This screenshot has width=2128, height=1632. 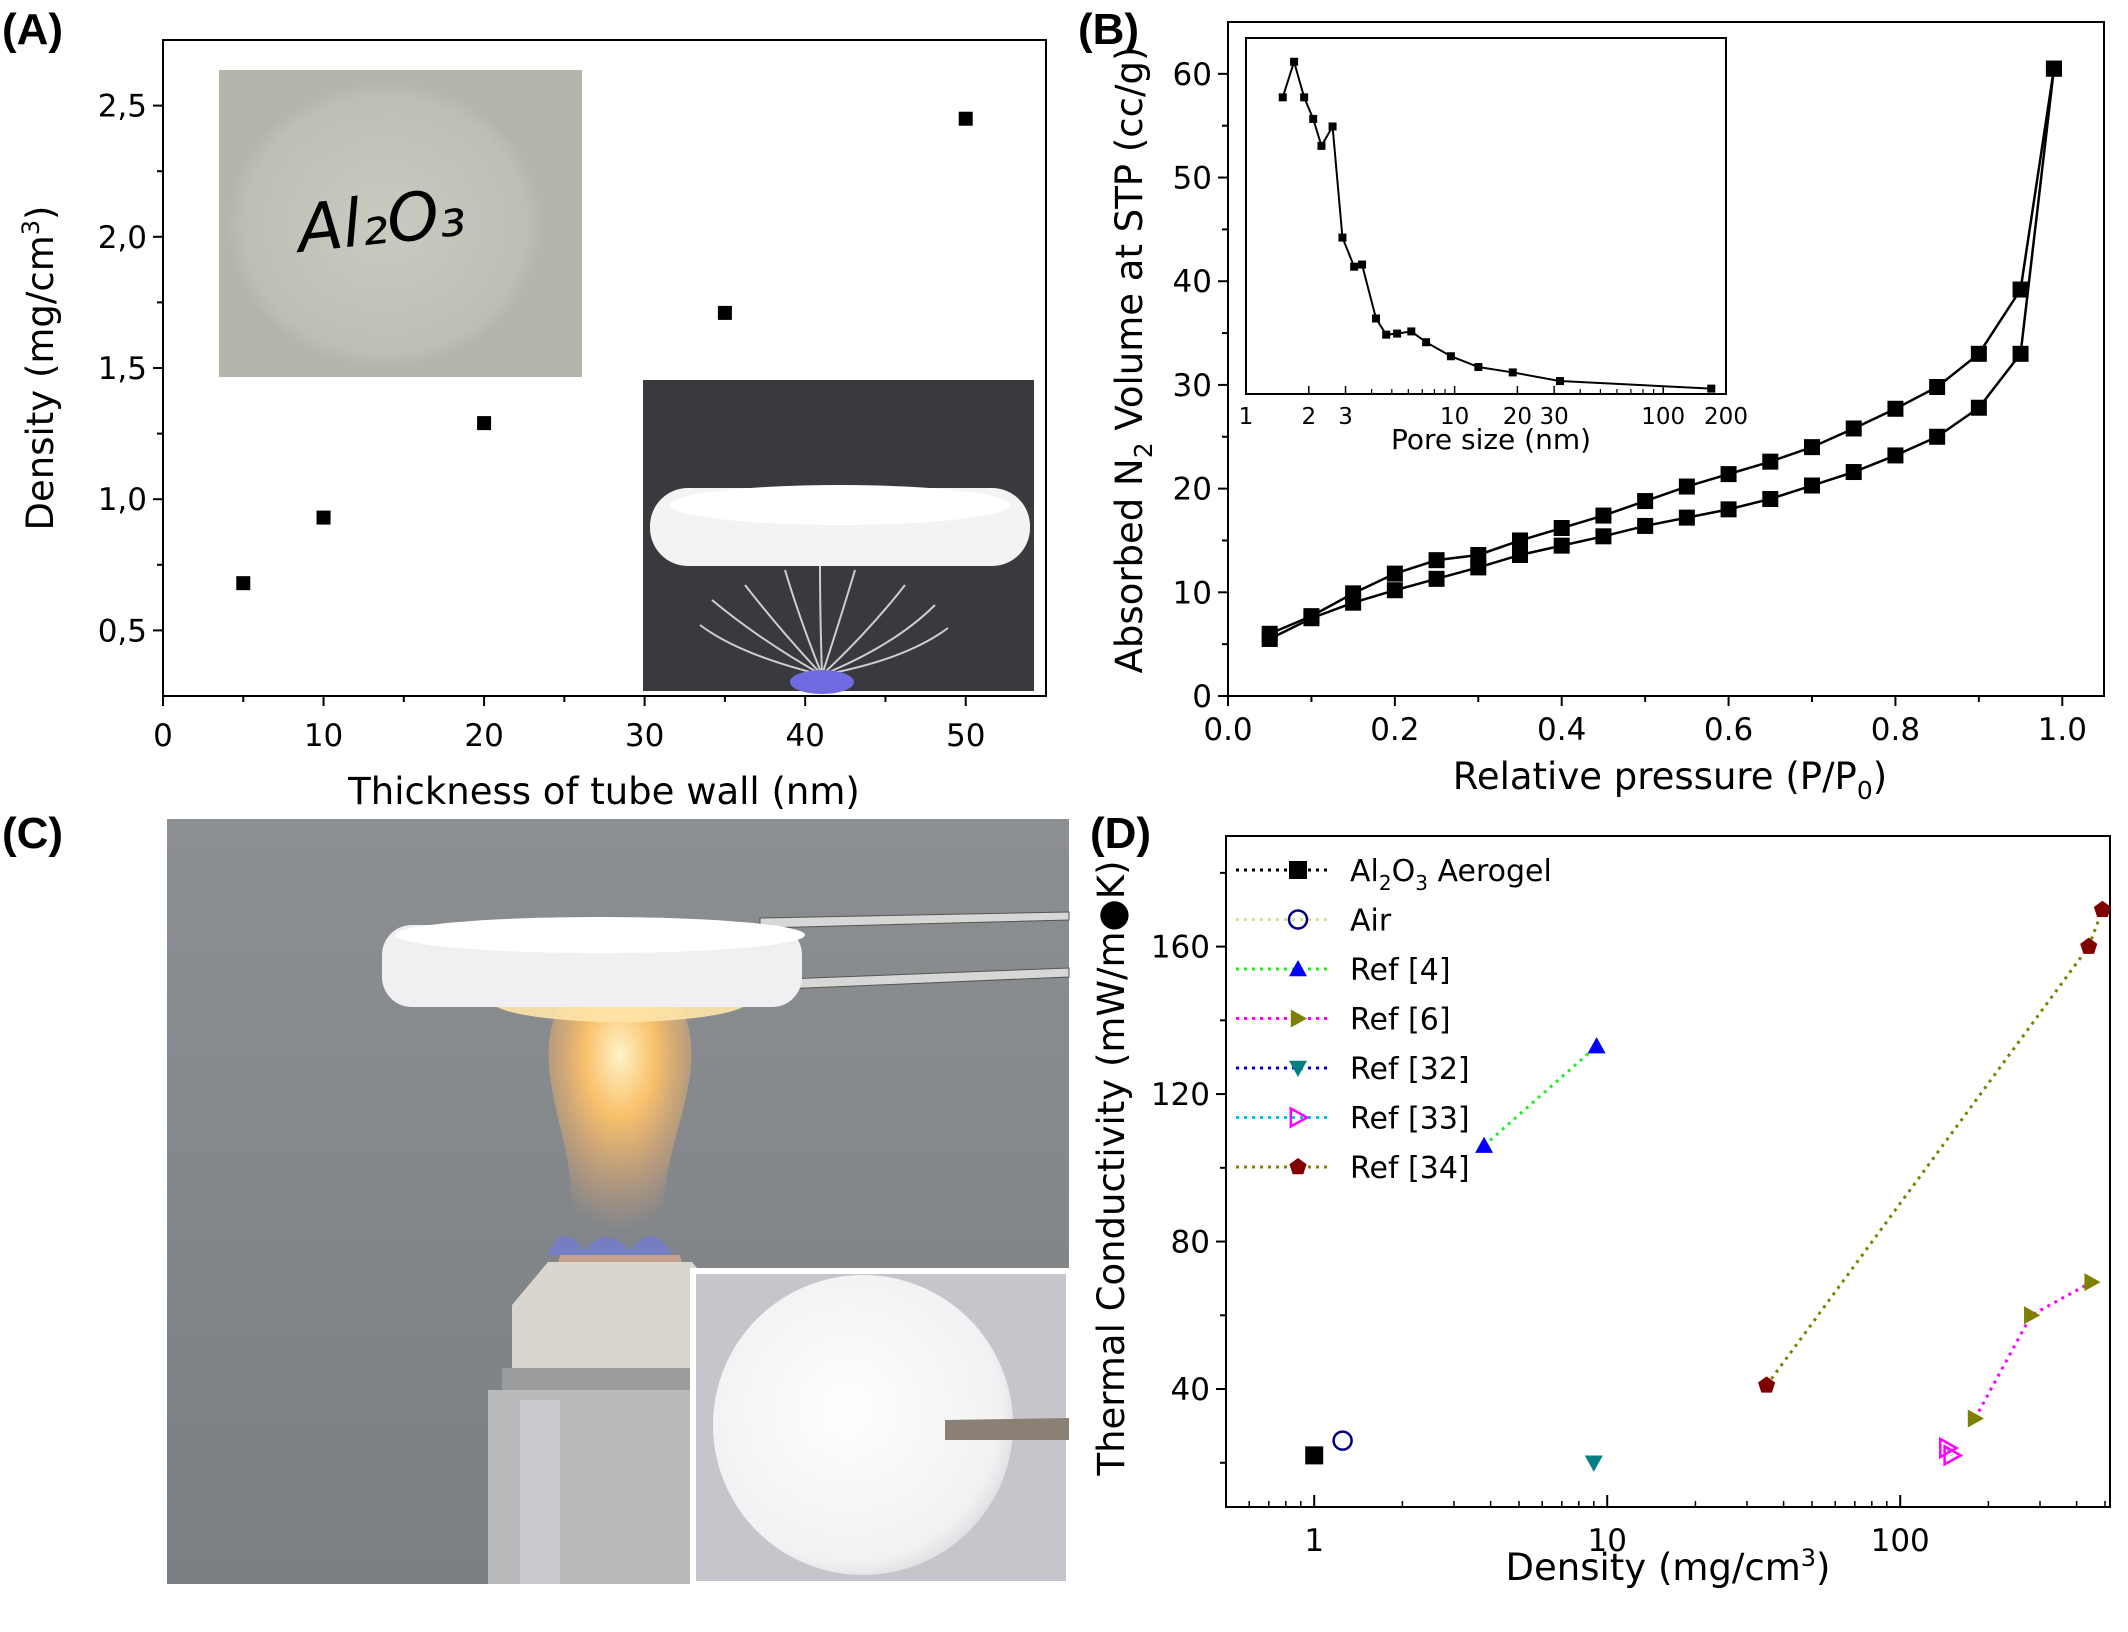 I want to click on legend-label-part: Aerogel, so click(x=1490, y=871).